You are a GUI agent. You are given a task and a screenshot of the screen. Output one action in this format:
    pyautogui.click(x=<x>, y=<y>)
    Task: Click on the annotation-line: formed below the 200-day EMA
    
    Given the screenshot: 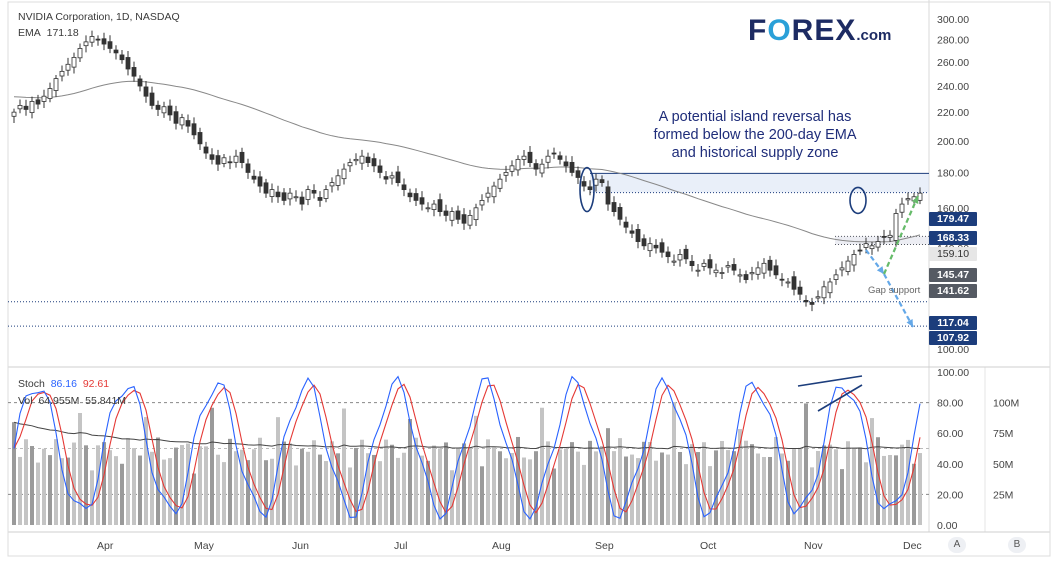 What is the action you would take?
    pyautogui.click(x=755, y=135)
    